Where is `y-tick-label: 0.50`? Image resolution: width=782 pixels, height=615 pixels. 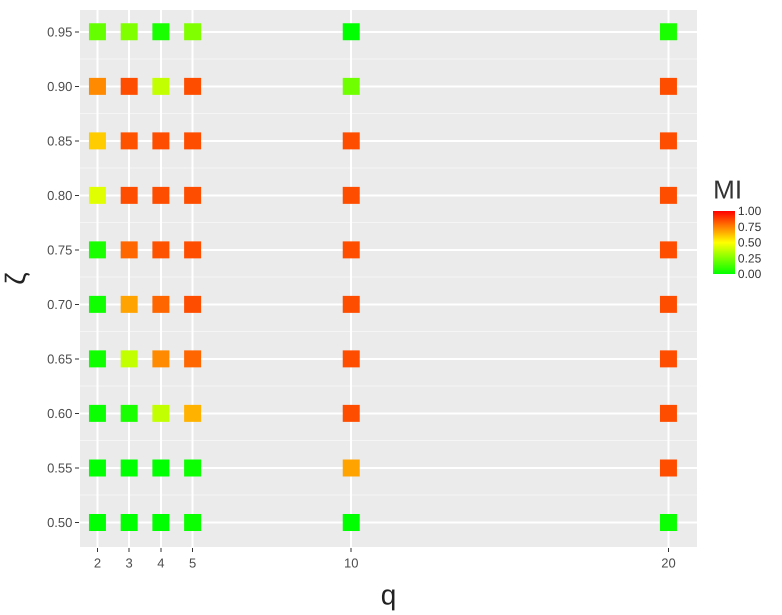
y-tick-label: 0.50 is located at coordinates (59, 522).